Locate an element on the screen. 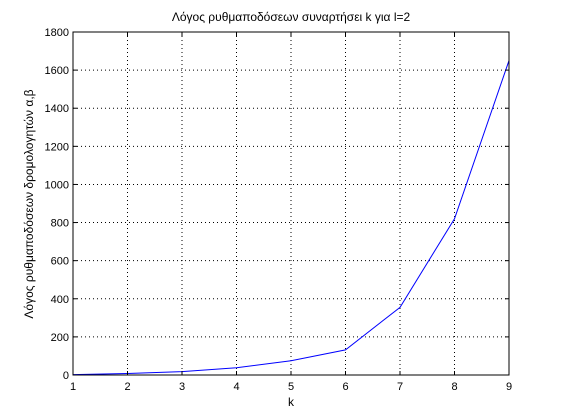  y-tick-label: 1600 is located at coordinates (57, 71).